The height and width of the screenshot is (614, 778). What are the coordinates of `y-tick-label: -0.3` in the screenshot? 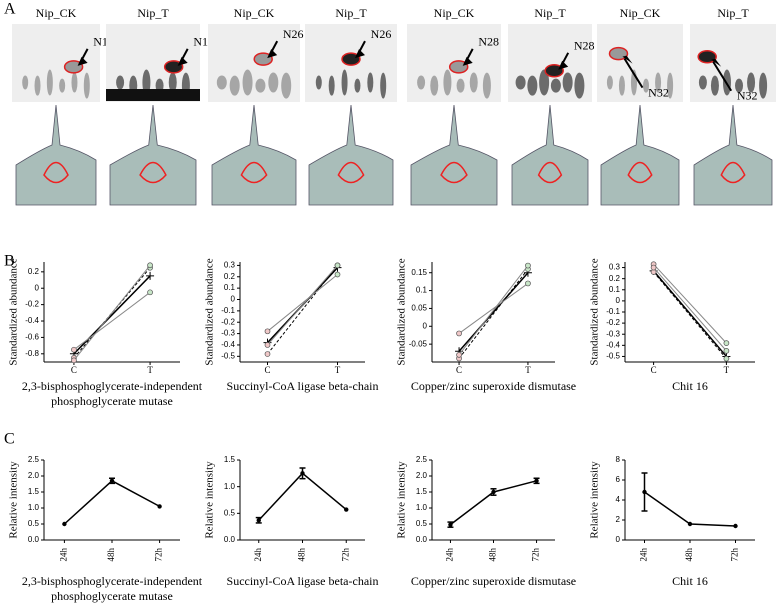 It's located at (228, 333).